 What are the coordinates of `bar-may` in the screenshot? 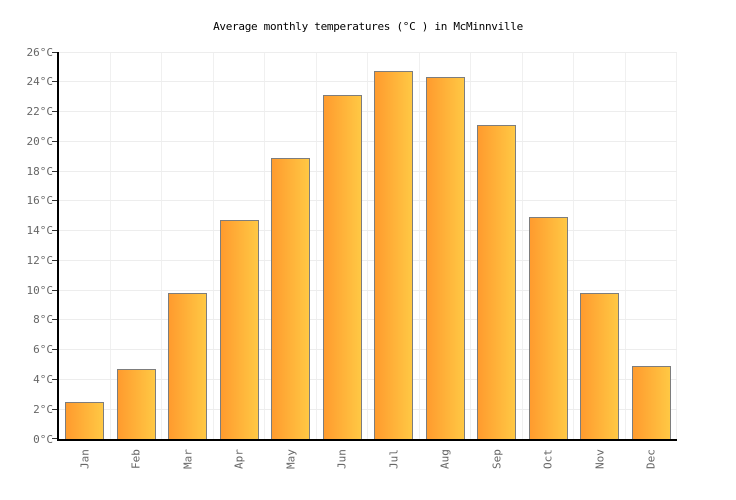 It's located at (291, 298).